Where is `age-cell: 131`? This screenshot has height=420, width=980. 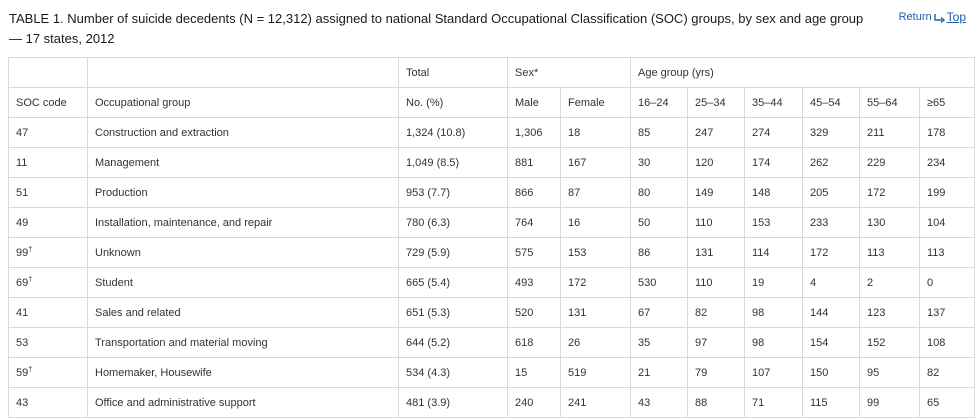
age-cell: 131 is located at coordinates (716, 252).